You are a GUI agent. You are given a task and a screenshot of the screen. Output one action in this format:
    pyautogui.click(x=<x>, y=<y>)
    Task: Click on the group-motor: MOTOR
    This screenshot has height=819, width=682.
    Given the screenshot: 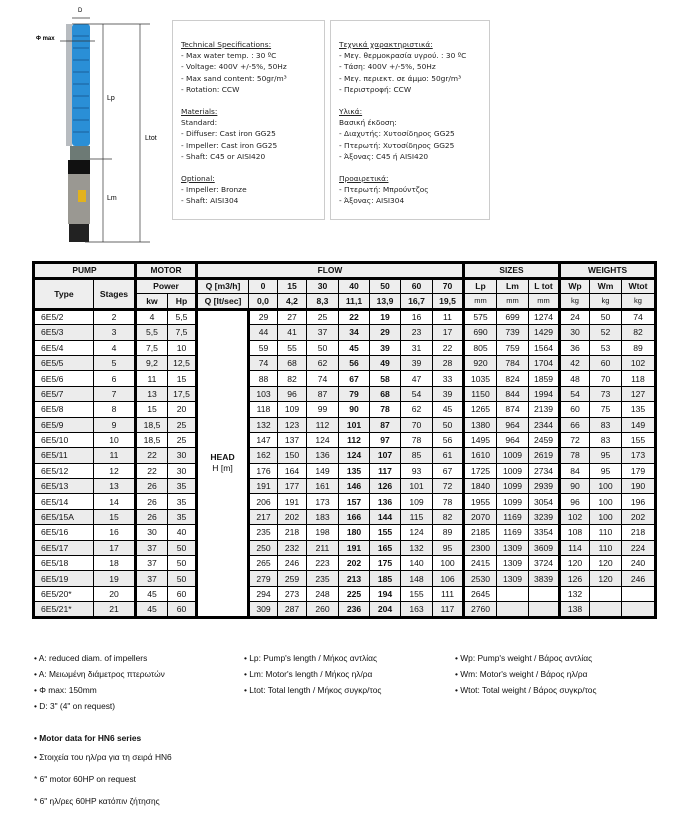 What is the action you would take?
    pyautogui.click(x=166, y=271)
    